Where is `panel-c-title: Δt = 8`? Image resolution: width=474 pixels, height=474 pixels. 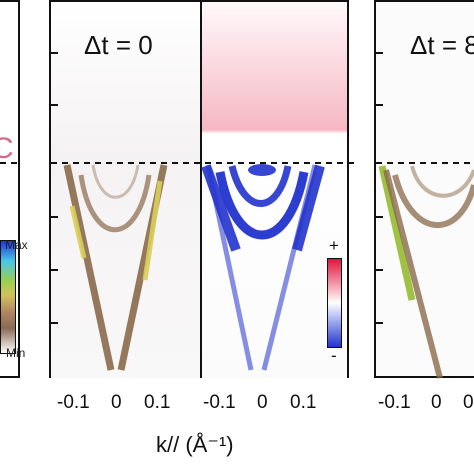
panel-c-title: Δt = 8 is located at coordinates (442, 45).